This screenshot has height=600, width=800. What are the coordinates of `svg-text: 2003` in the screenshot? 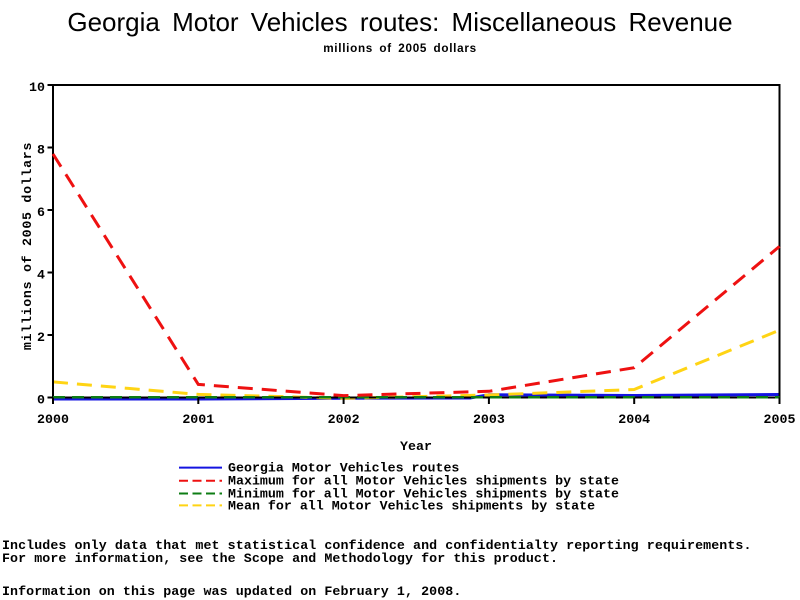 It's located at (489, 419).